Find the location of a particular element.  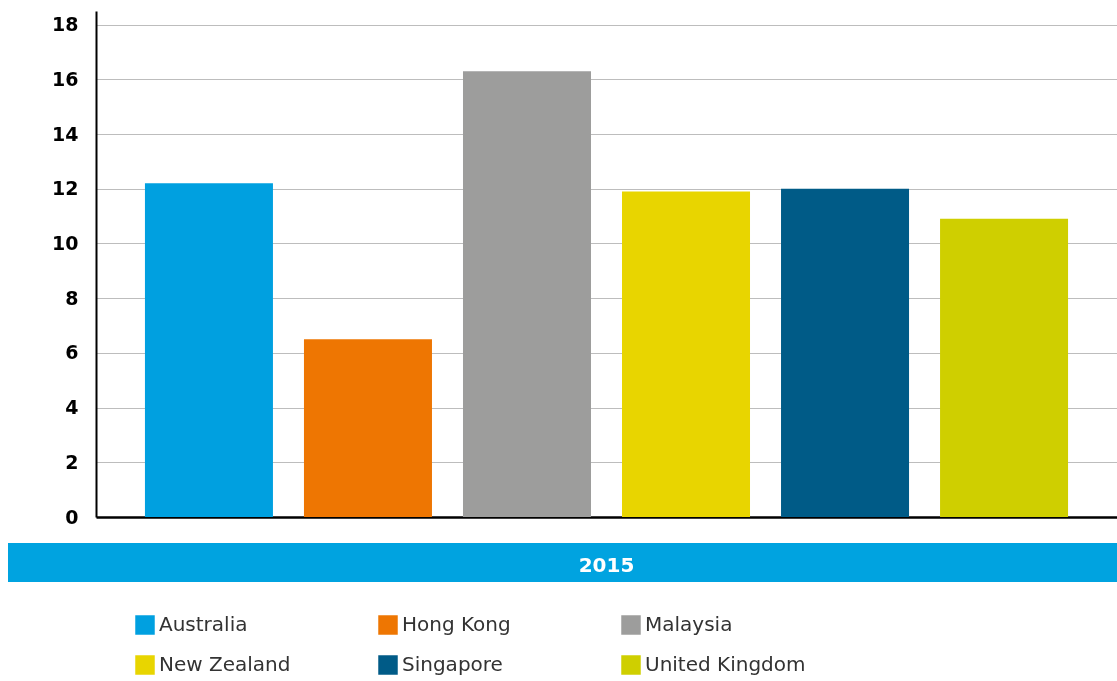

y-tick-label: 14 is located at coordinates (65, 133).